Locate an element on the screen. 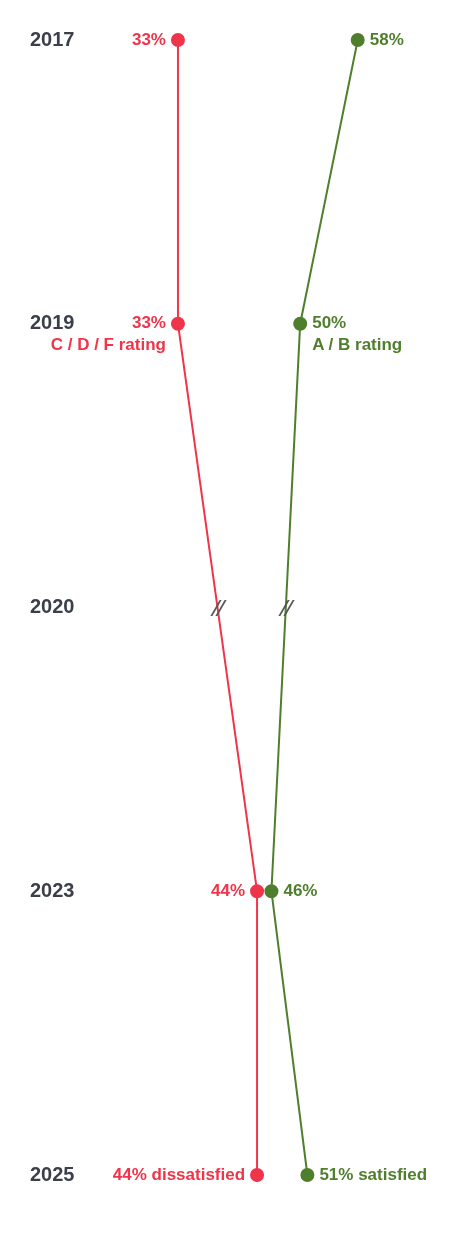 The height and width of the screenshot is (1233, 474). y-tick-label: 2017 is located at coordinates (52, 38).